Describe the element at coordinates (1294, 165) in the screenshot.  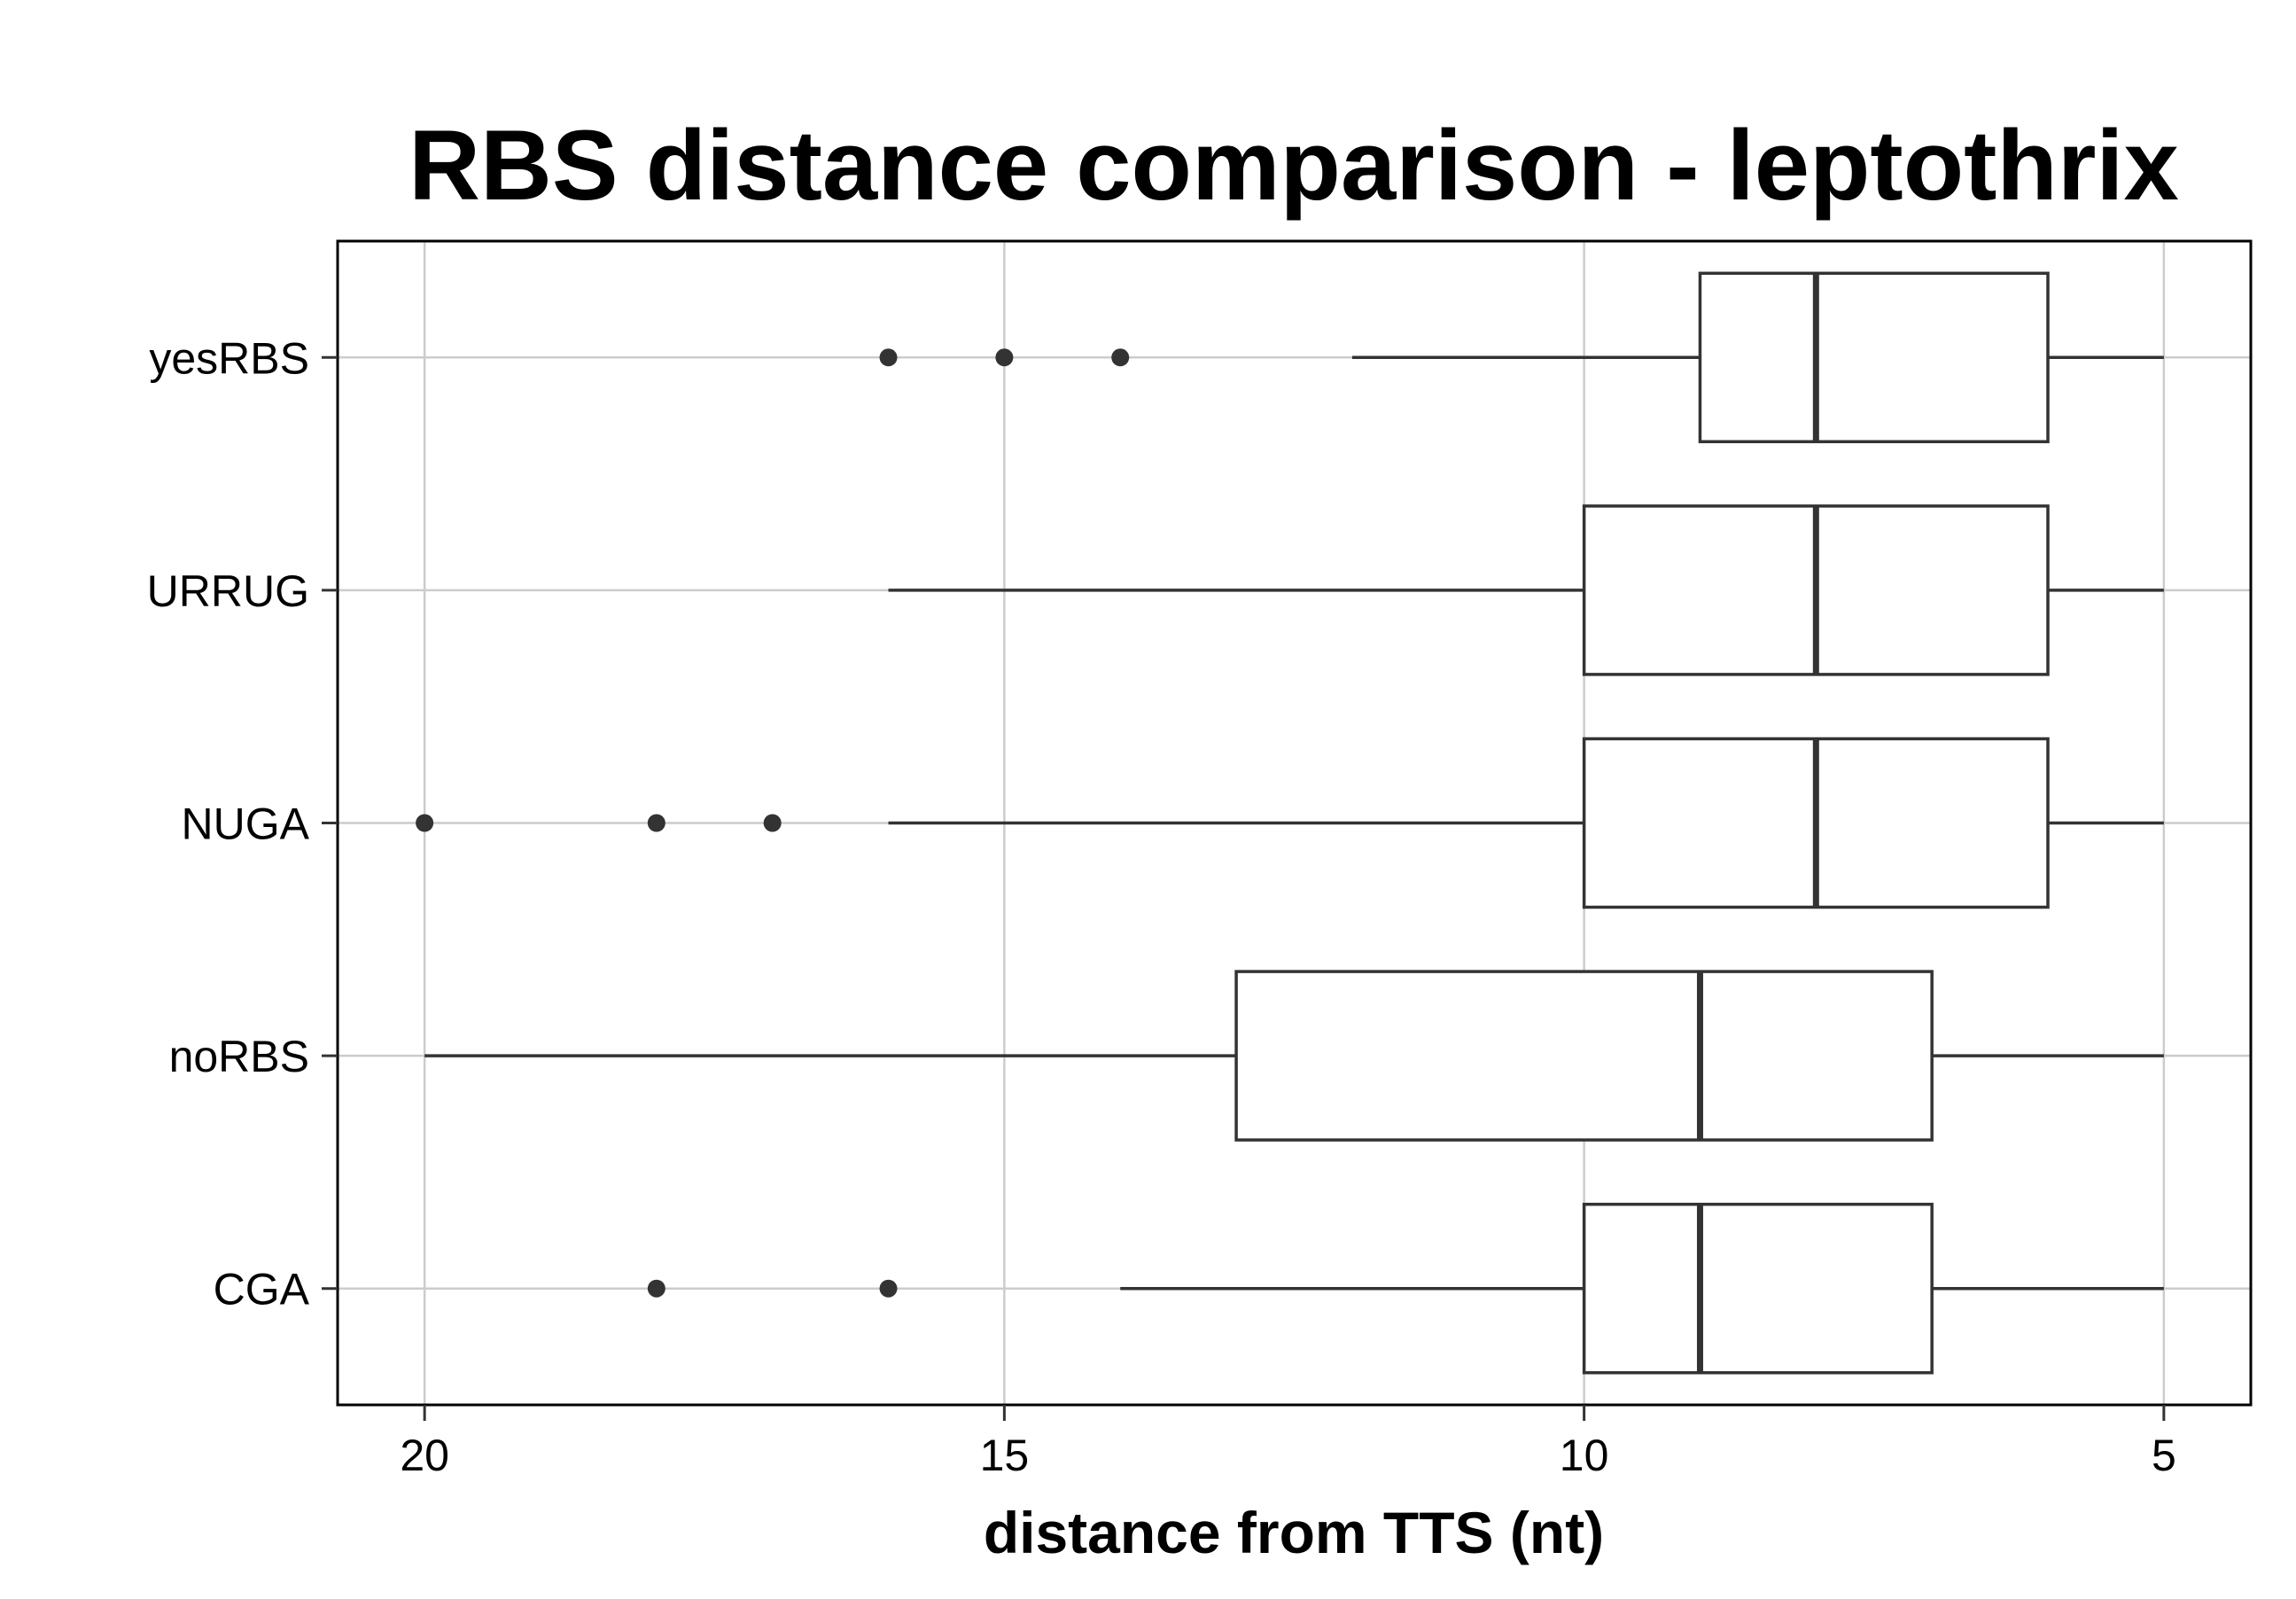
I see `chart-title: RBS distance comparison - leptothrix` at that location.